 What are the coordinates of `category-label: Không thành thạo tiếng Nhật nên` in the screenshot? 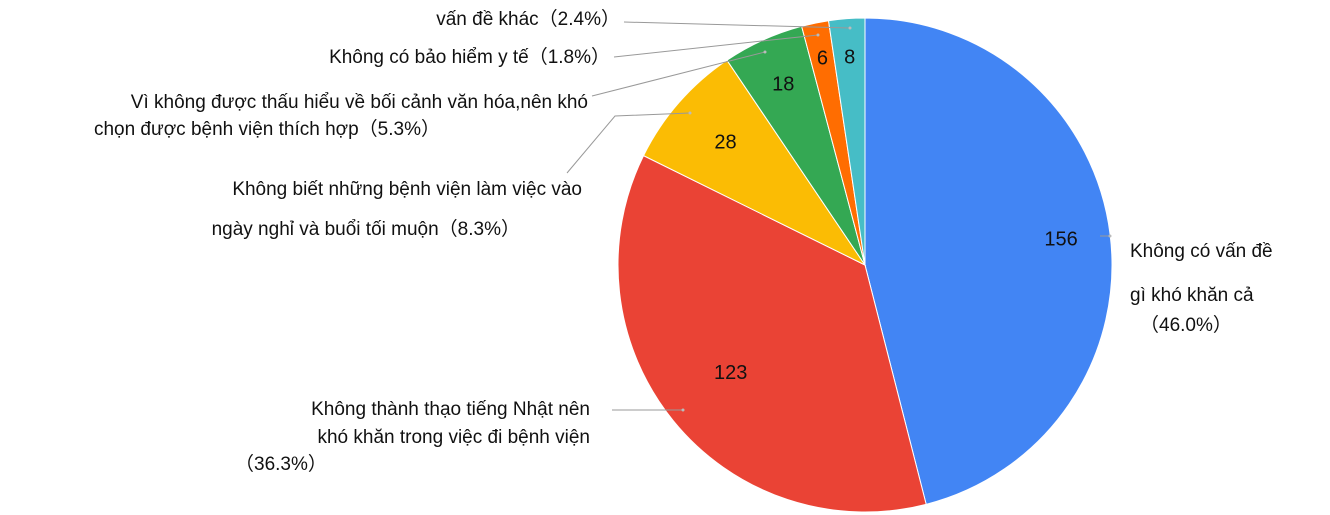 It's located at (450, 409).